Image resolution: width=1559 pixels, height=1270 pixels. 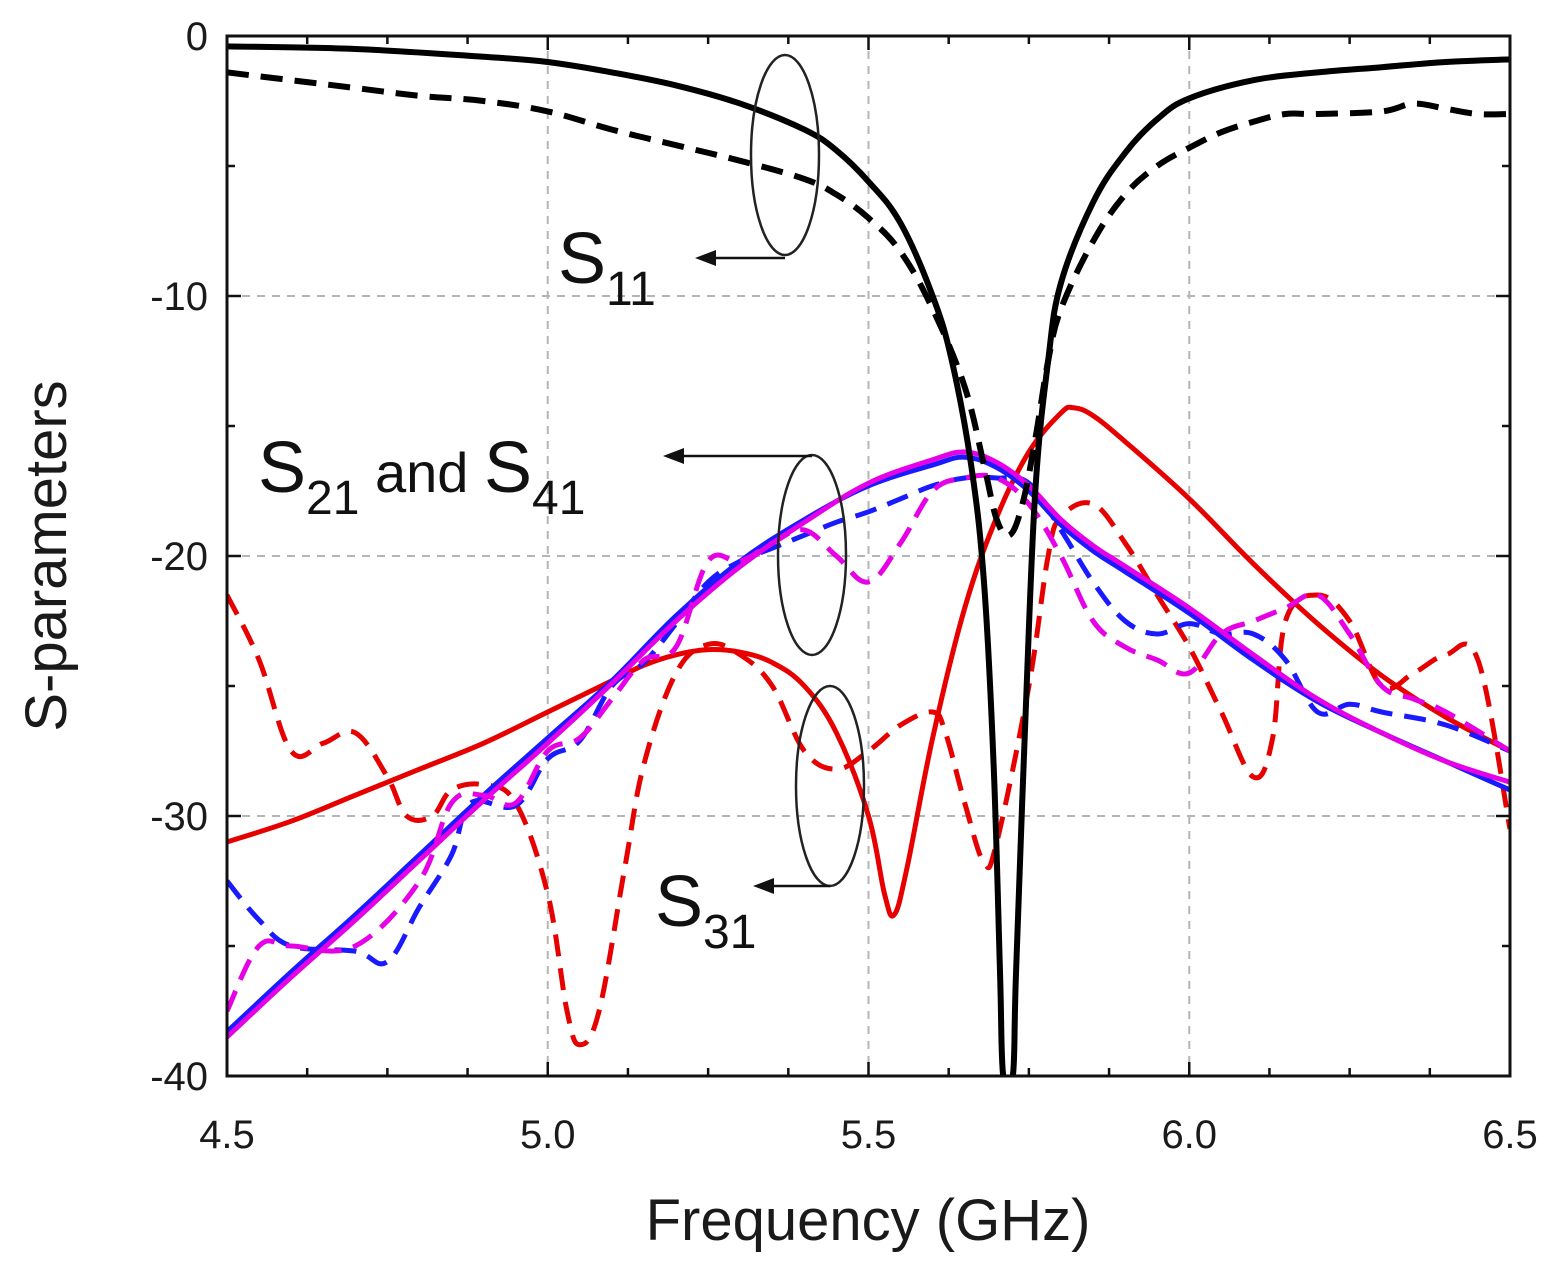 What do you see at coordinates (582, 259) in the screenshot?
I see `s11-label-main: S` at bounding box center [582, 259].